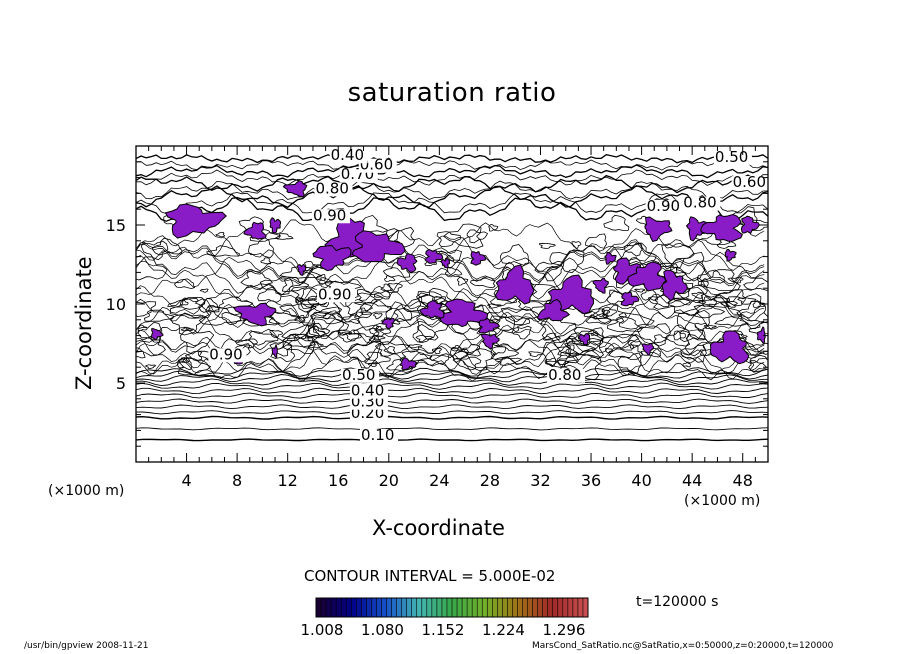 The height and width of the screenshot is (654, 904). What do you see at coordinates (452, 607) in the screenshot?
I see `colorbar-frame` at bounding box center [452, 607].